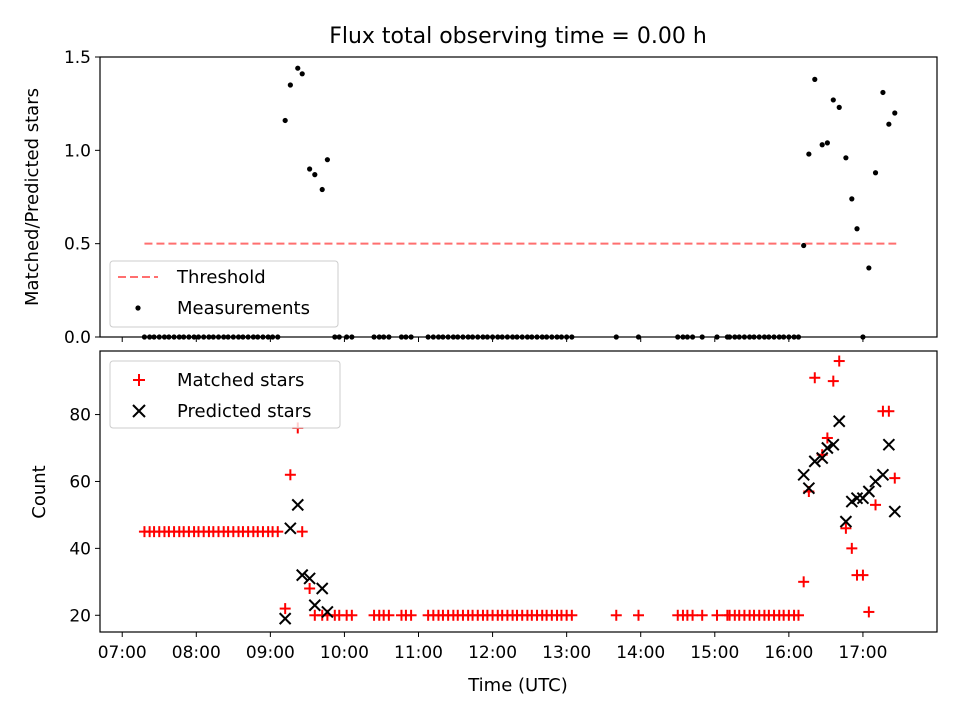 This screenshot has height=720, width=960. I want to click on x-tick-label: 10:00, so click(344, 653).